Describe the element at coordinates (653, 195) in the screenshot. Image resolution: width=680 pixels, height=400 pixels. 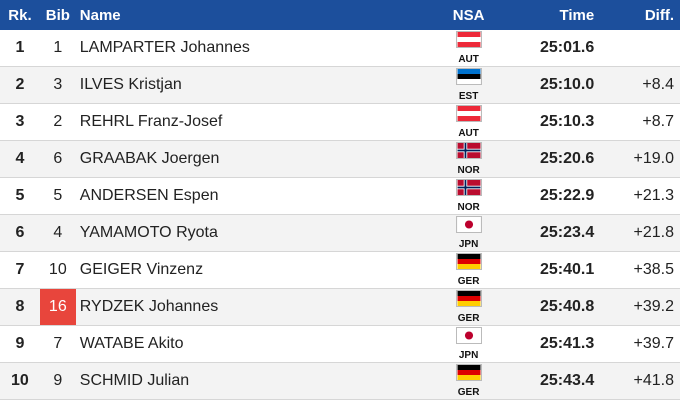
I see `diff-cell: +21.3` at that location.